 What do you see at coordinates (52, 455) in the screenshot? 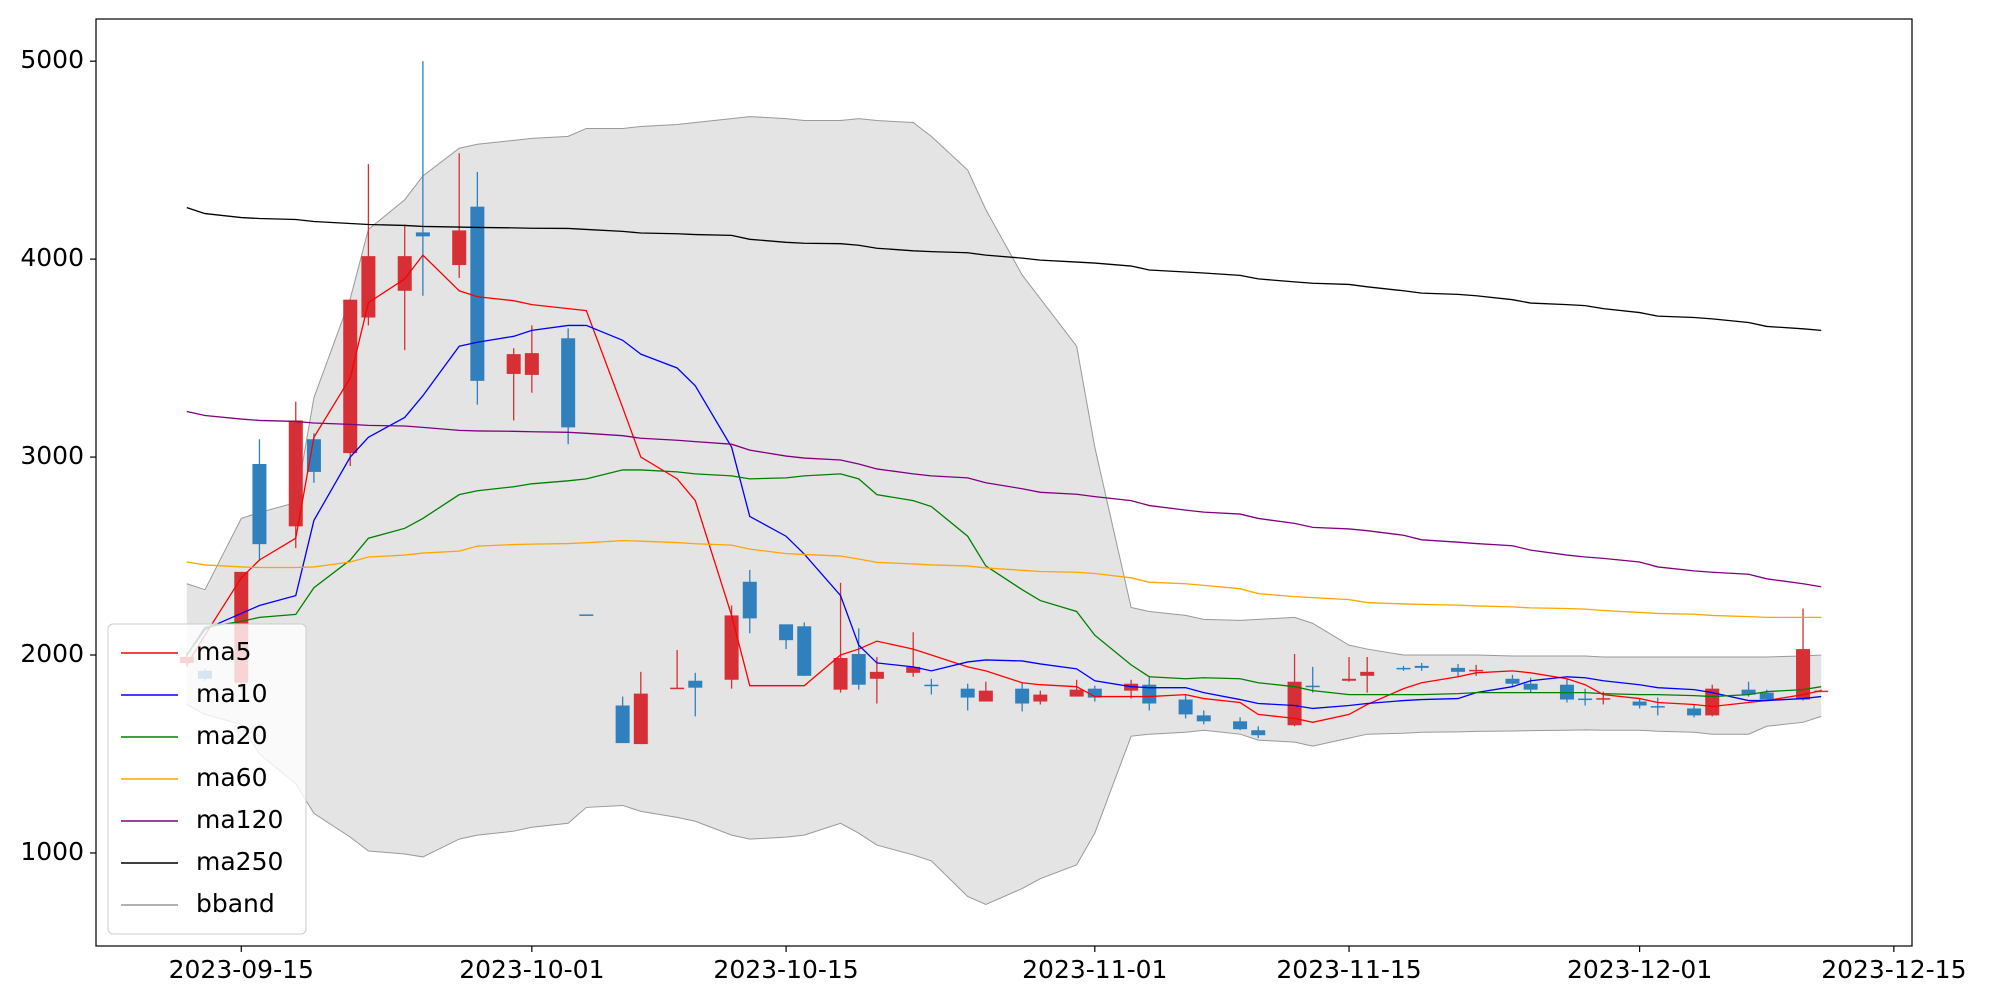
I see `y-tick-label: 3000` at bounding box center [52, 455].